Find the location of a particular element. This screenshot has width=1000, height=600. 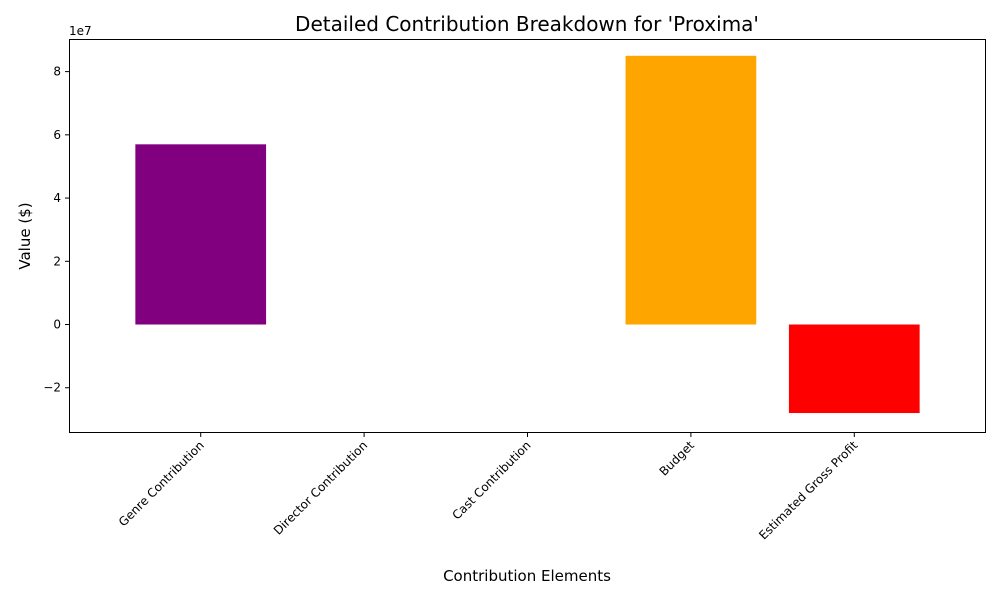

y-tick-label: 8 is located at coordinates (57, 72).